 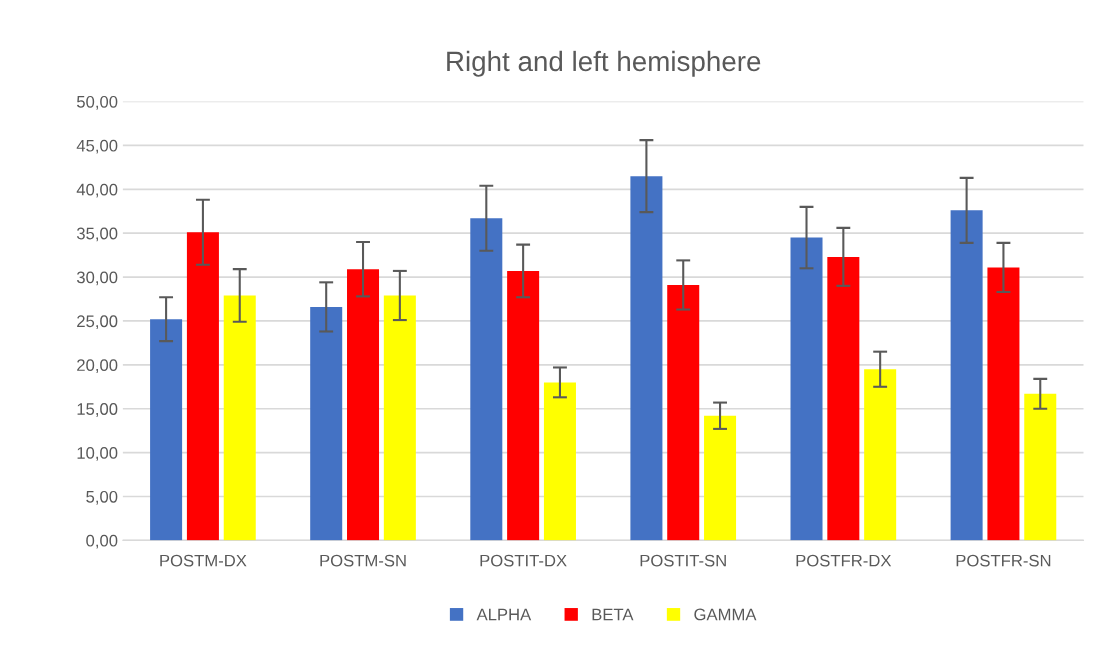 I want to click on x-tick-label: POSTFR-SN, so click(x=1003, y=560).